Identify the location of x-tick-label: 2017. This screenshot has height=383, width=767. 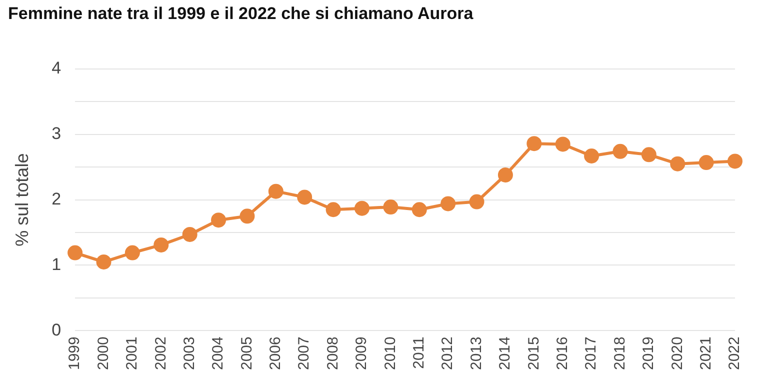
(591, 353).